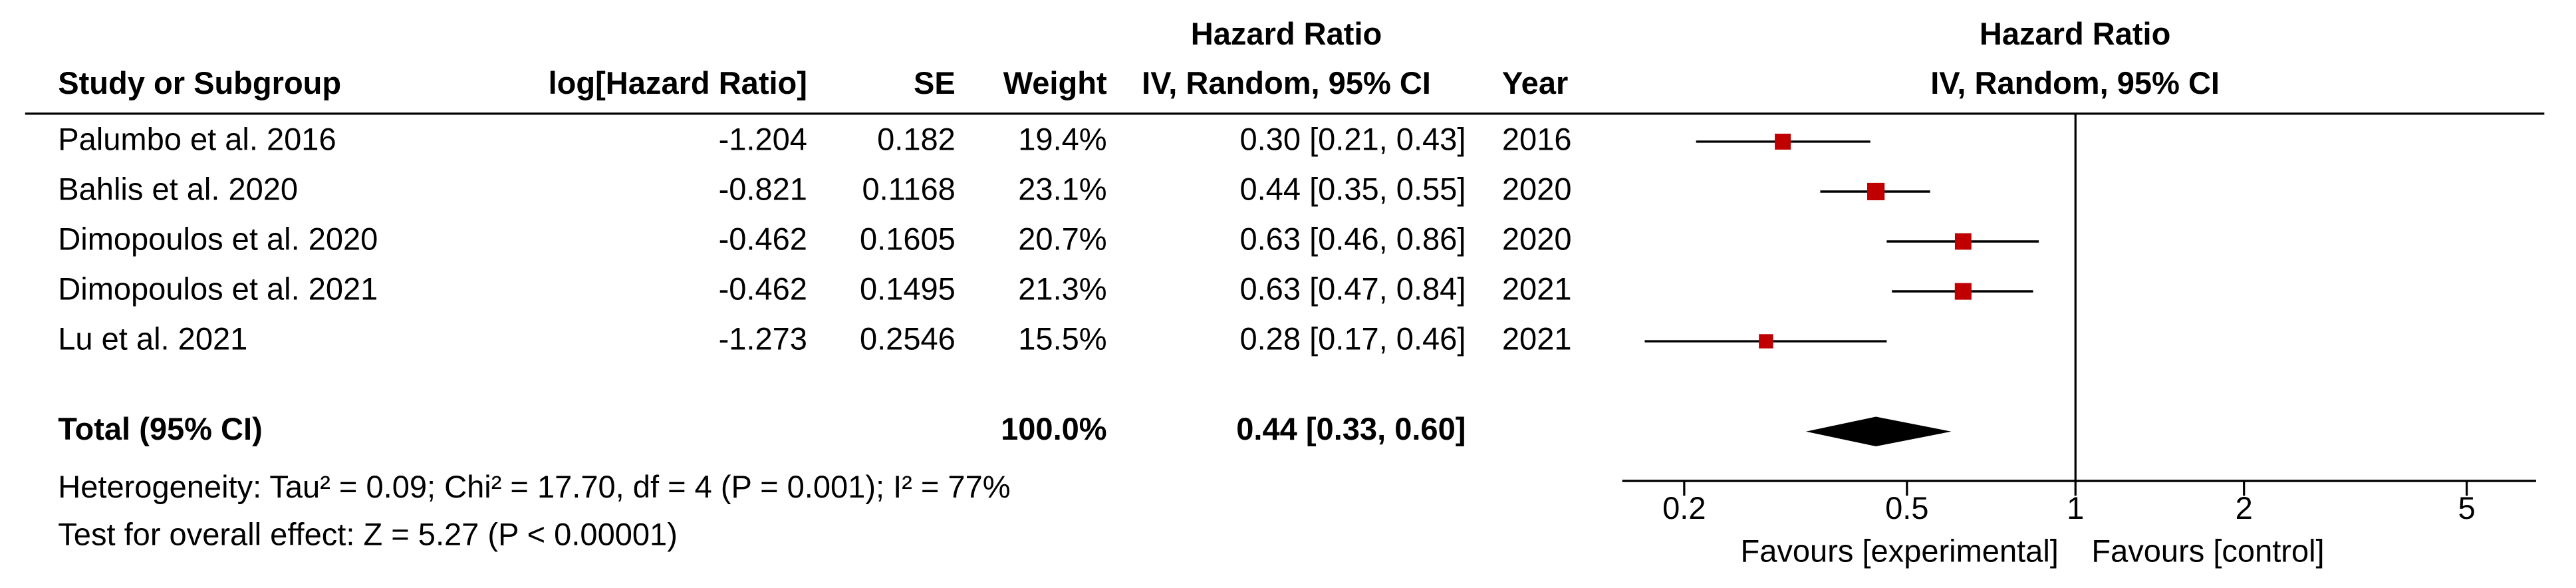  What do you see at coordinates (2075, 33) in the screenshot?
I see `plot-header: Hazard Ratio` at bounding box center [2075, 33].